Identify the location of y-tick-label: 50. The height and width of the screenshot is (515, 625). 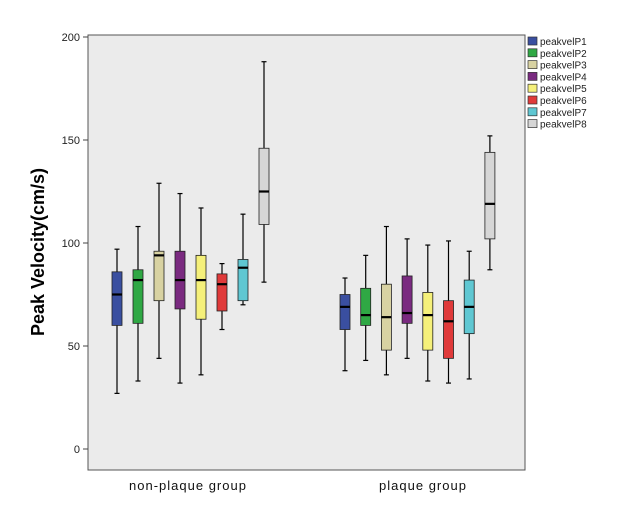
(74, 347).